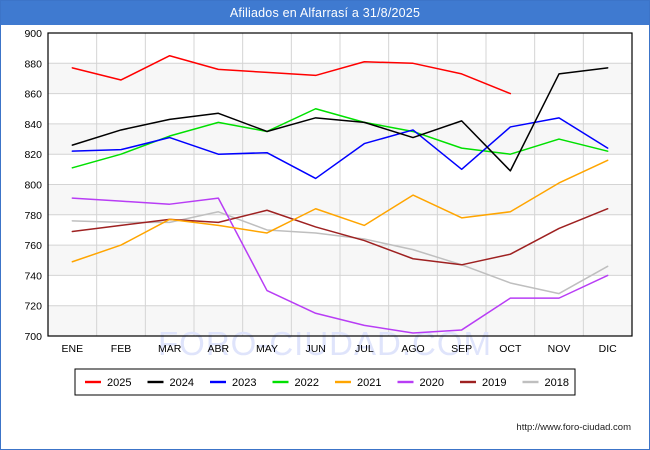 The height and width of the screenshot is (450, 650). What do you see at coordinates (121, 349) in the screenshot?
I see `x-axis-tick-label: FEB` at bounding box center [121, 349].